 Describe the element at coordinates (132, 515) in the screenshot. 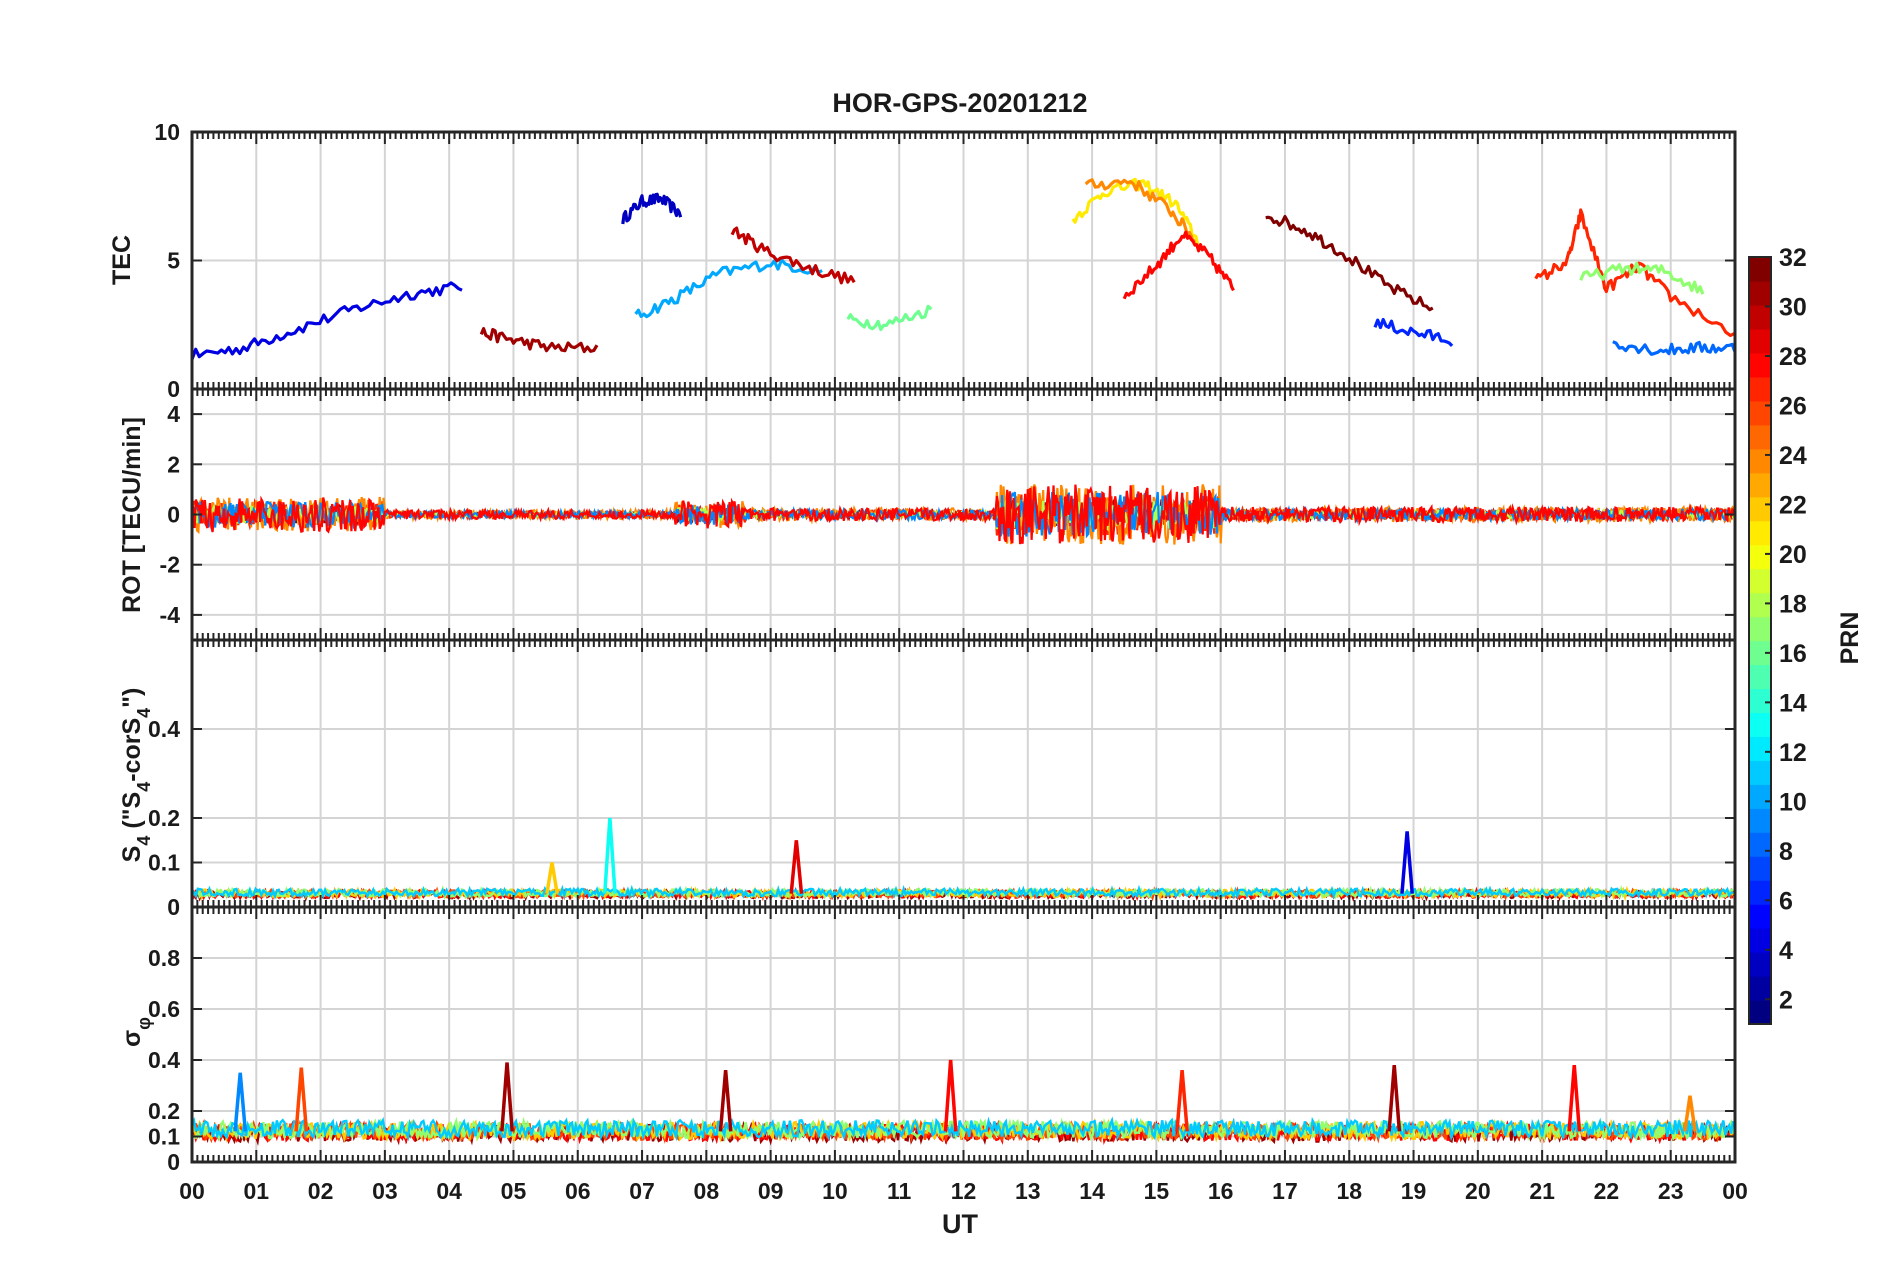

I see `y-axis-label-2: ROT [TECU/min]` at that location.